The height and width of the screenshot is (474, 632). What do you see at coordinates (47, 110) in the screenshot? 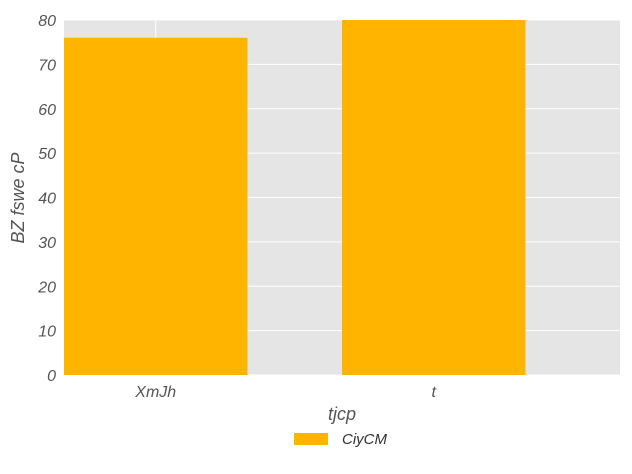
I see `y-tick-label: 60` at bounding box center [47, 110].